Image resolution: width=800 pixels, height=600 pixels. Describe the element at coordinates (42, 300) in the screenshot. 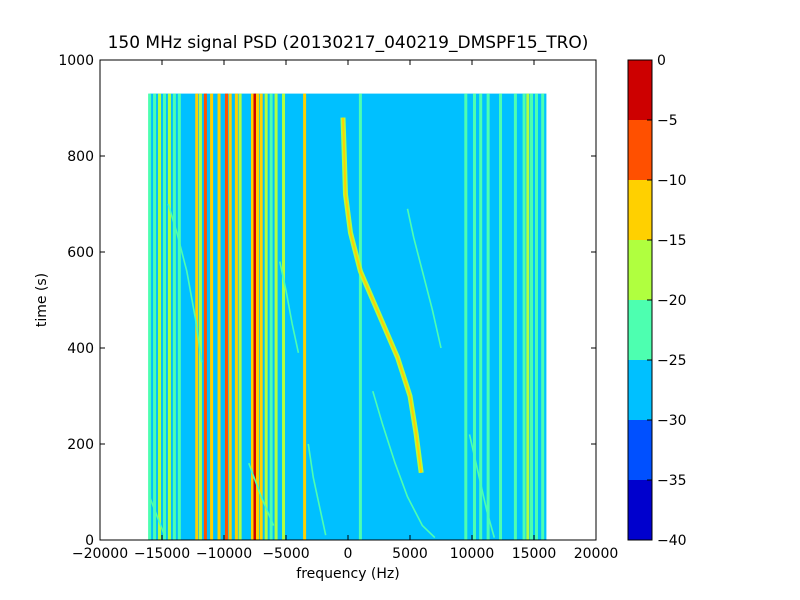

I see `y-axis-label: time (s)` at that location.